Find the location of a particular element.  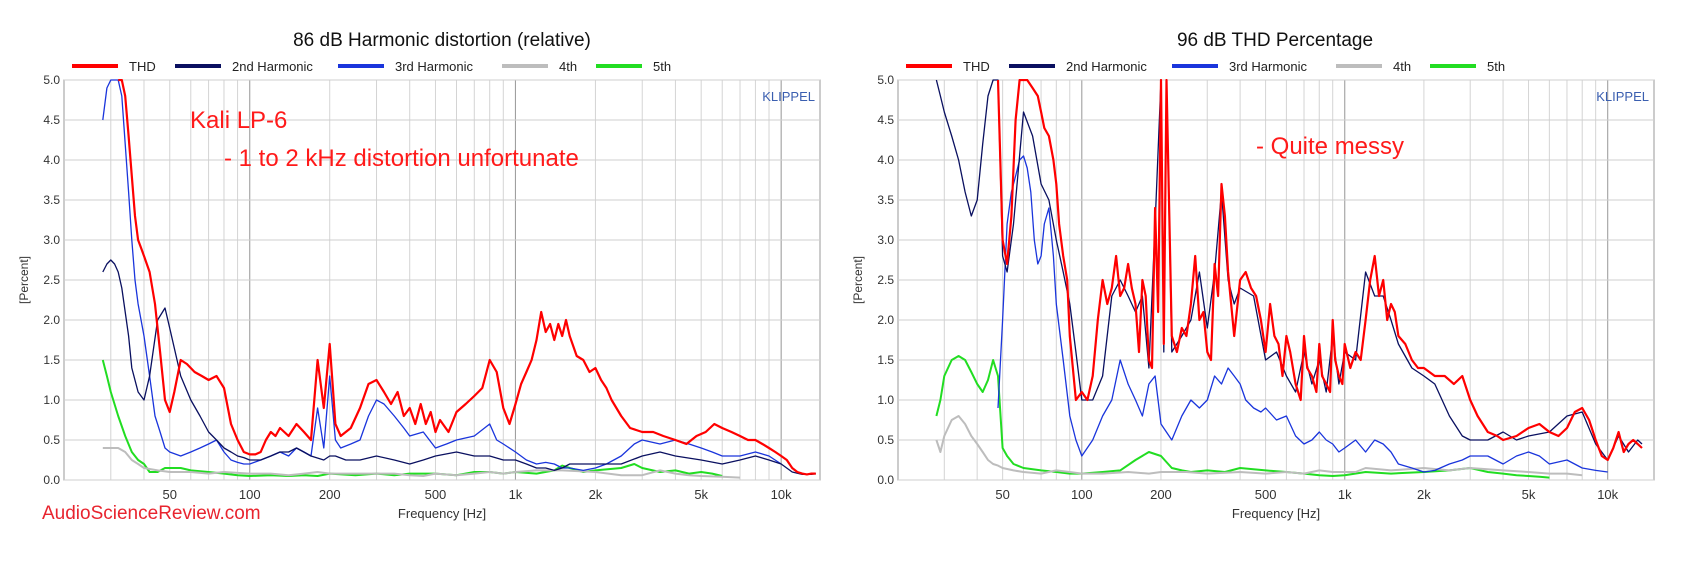

watermark: AudioScienceReview.com is located at coordinates (151, 513).